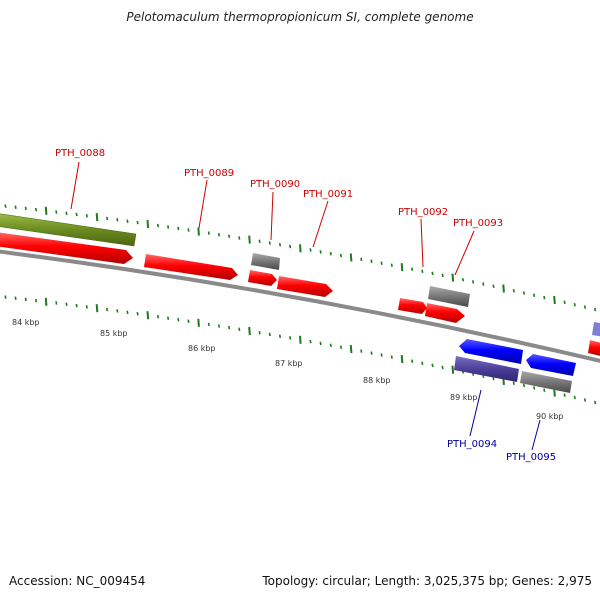  What do you see at coordinates (77, 581) in the screenshot?
I see `accession-text: Accession: NC_009454` at bounding box center [77, 581].